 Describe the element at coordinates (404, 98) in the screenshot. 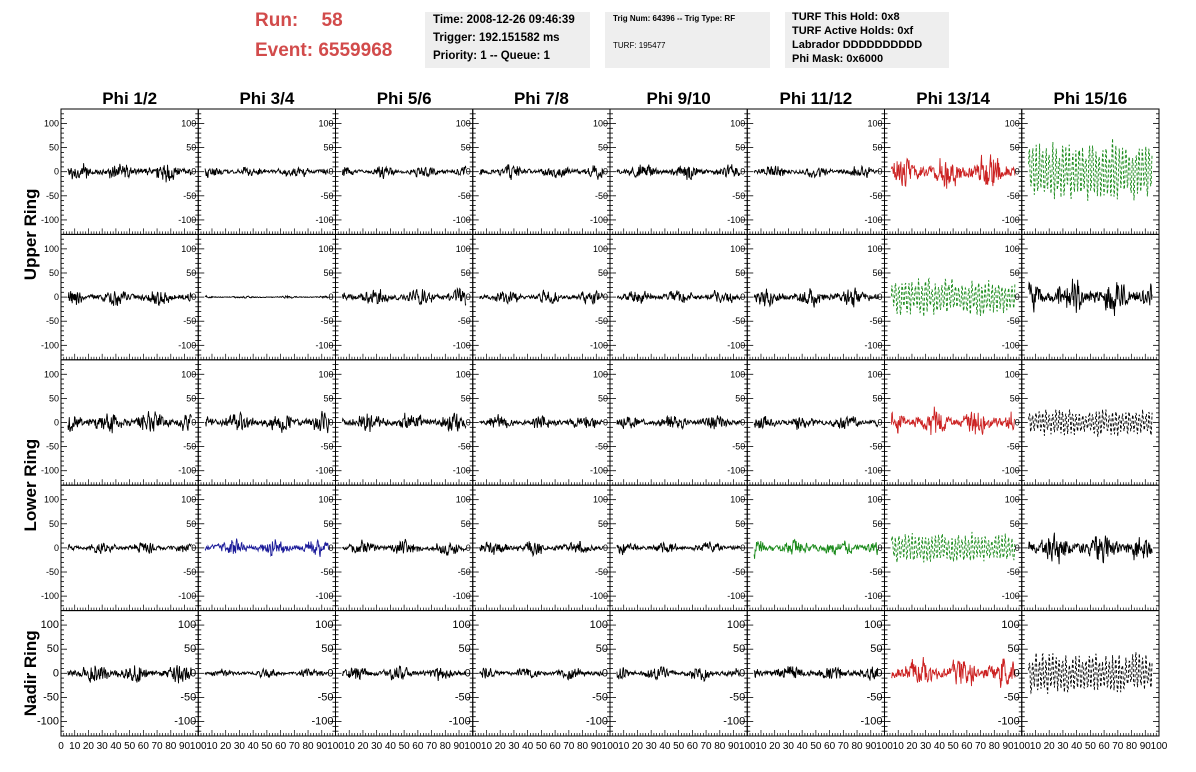

I see `column-header: Phi 5/6` at that location.